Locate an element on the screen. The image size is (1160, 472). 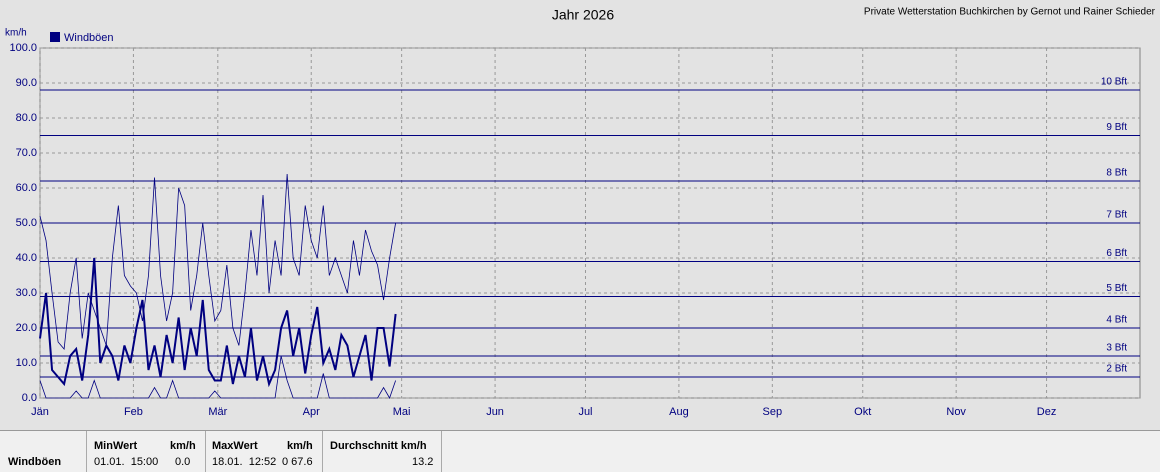
beaufort-label: 2 Bft is located at coordinates (1116, 369).